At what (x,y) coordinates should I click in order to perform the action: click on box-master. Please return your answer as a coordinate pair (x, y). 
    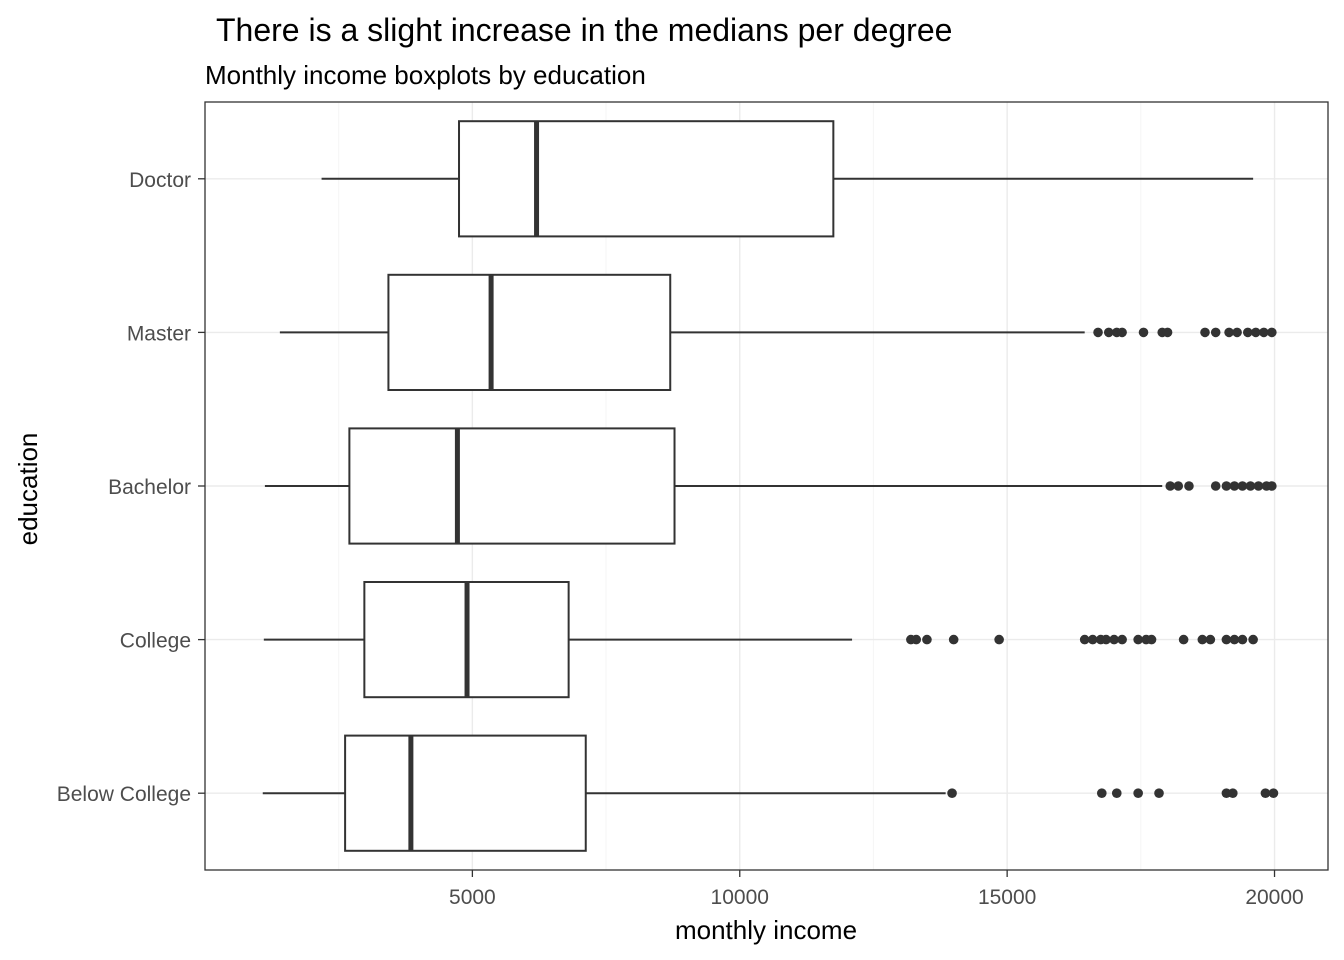
    Looking at the image, I should click on (778, 332).